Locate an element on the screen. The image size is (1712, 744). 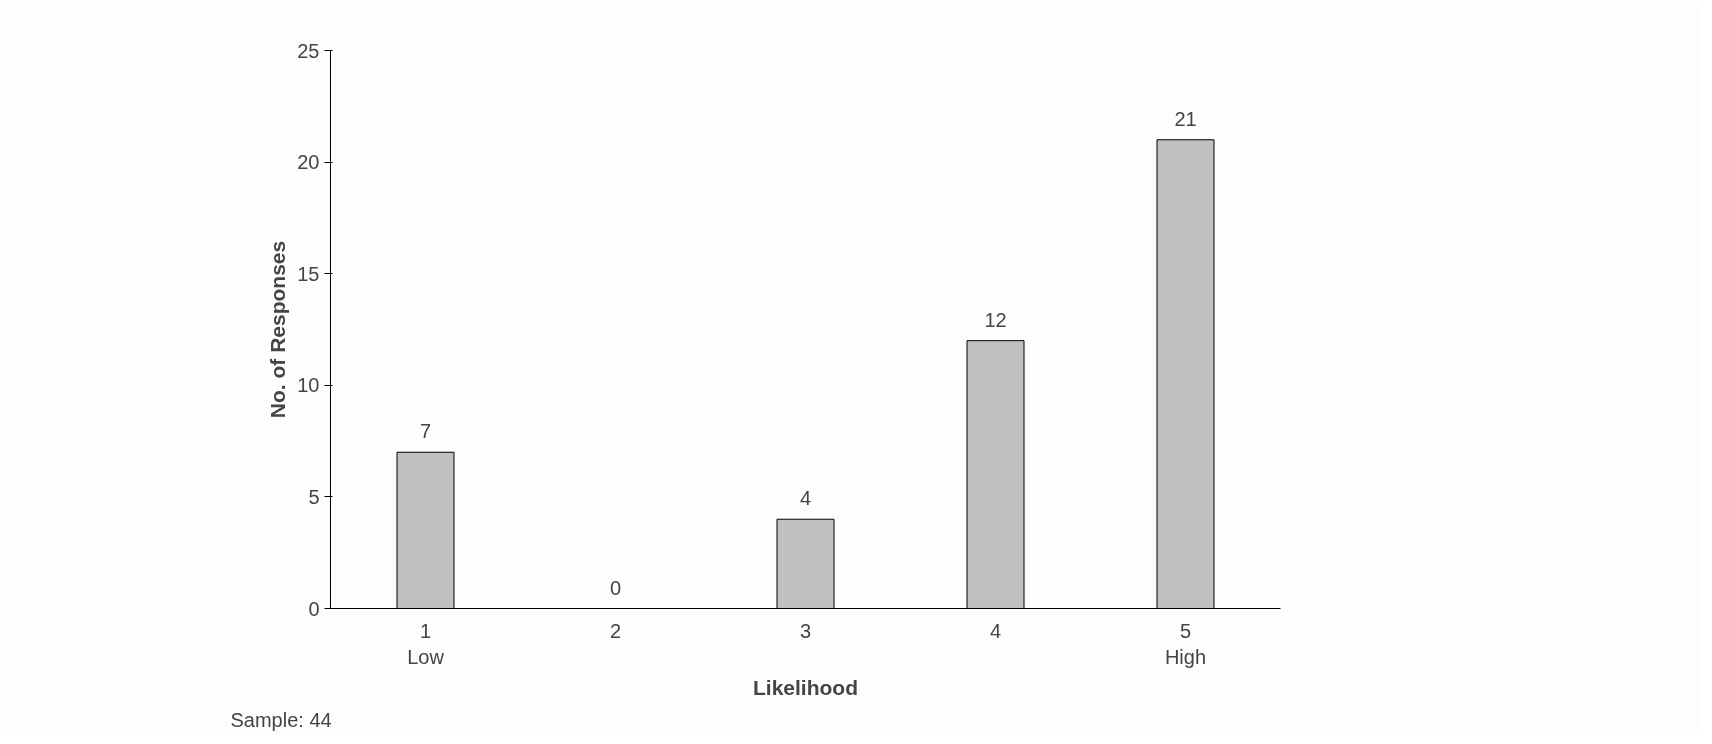
data-label: 0 is located at coordinates (615, 587).